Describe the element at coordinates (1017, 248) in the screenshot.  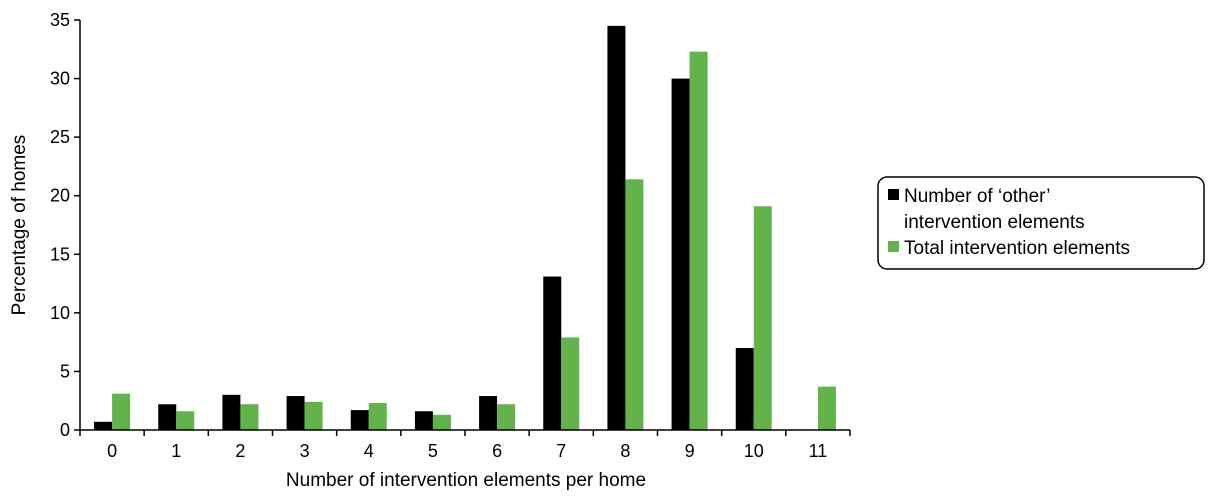
I see `legend-label-2: Total intervention elements` at that location.